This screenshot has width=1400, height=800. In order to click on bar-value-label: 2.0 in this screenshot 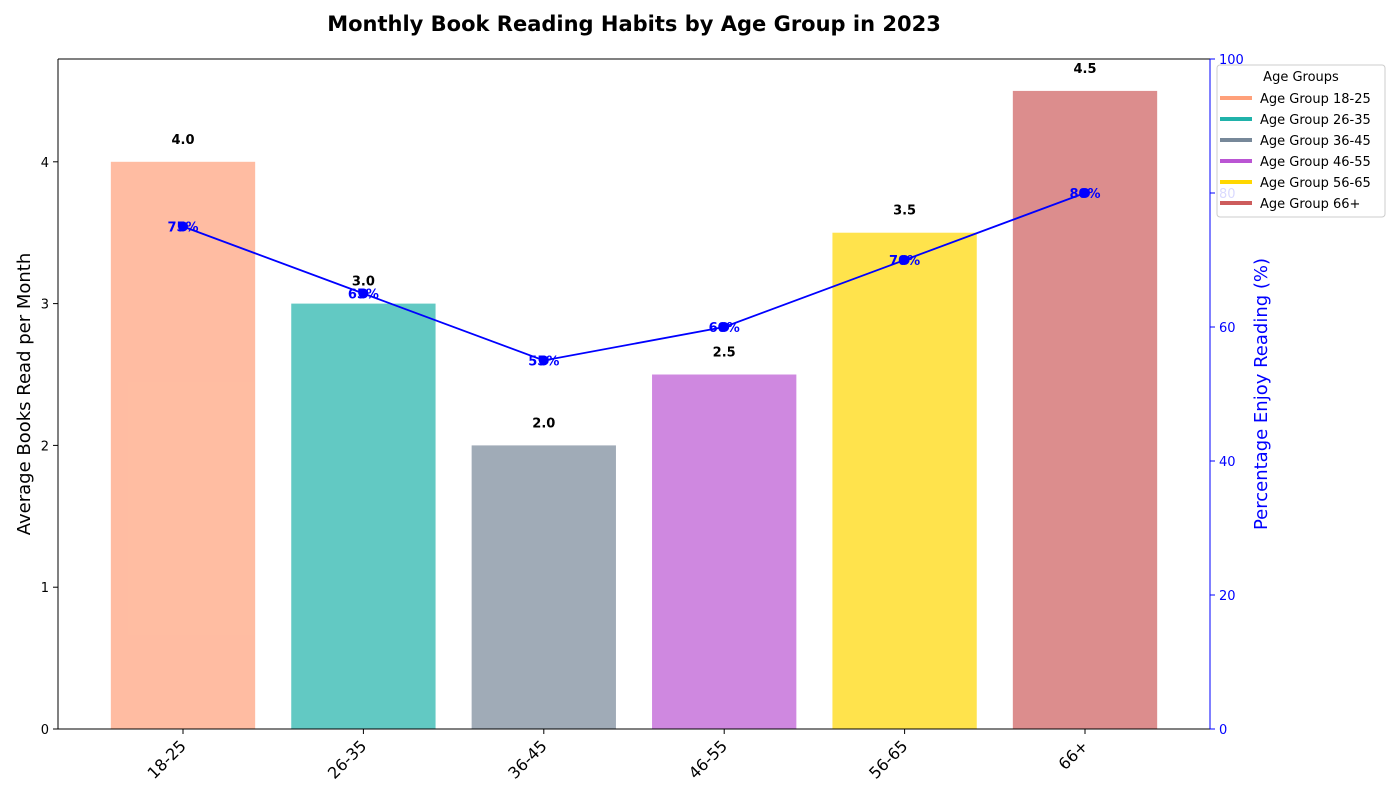, I will do `click(543, 423)`.